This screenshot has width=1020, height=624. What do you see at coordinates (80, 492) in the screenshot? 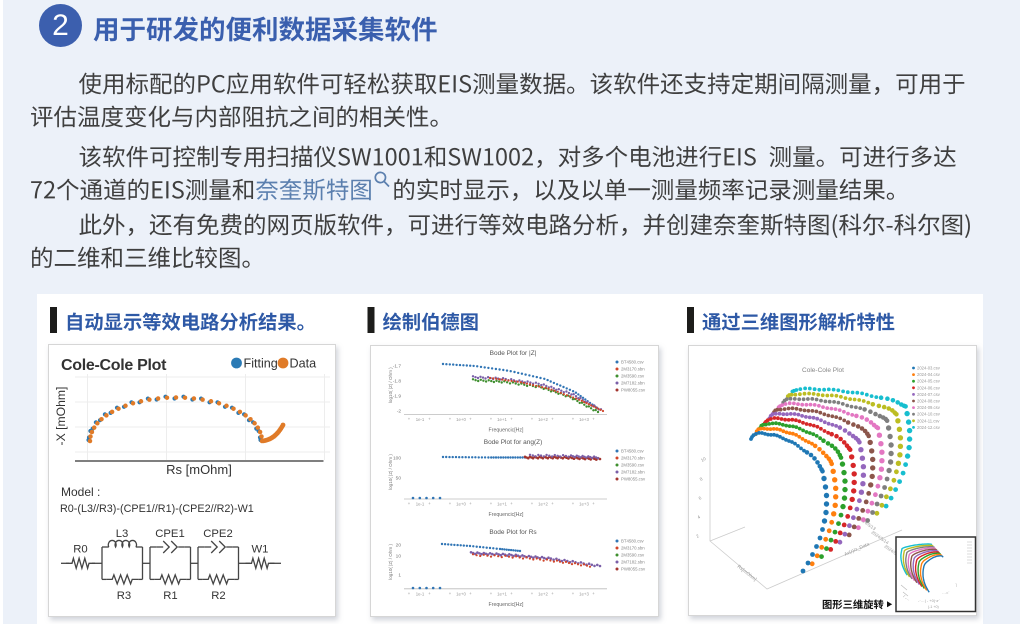
I see `svg-text: Model :` at bounding box center [80, 492].